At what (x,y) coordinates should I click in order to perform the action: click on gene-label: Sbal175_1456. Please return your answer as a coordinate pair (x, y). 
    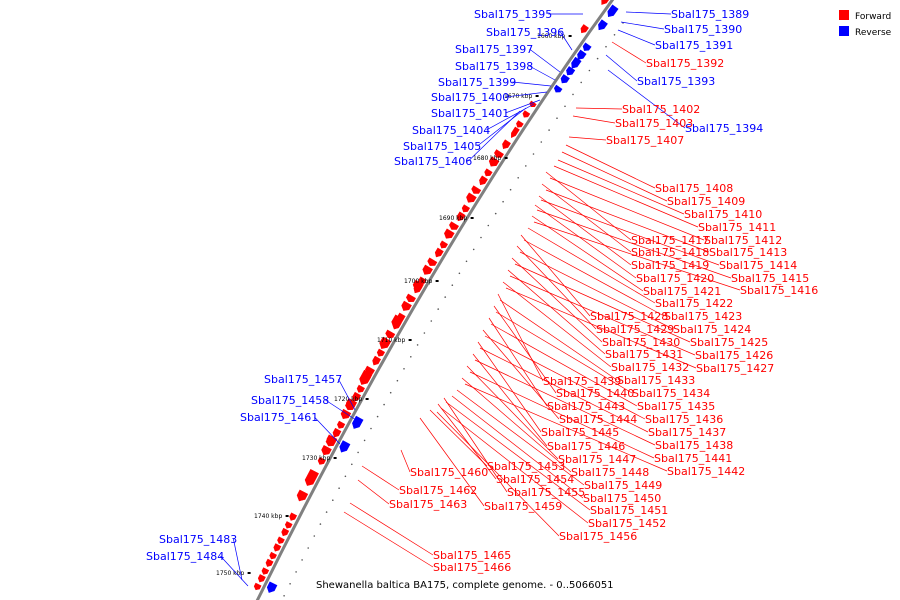
    Looking at the image, I should click on (598, 536).